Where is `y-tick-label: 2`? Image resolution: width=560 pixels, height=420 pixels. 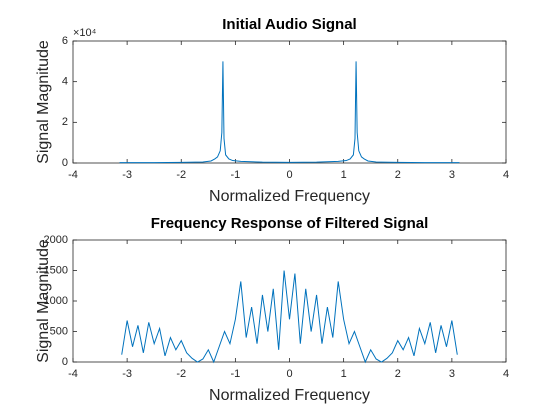
y-tick-label: 2 is located at coordinates (65, 122).